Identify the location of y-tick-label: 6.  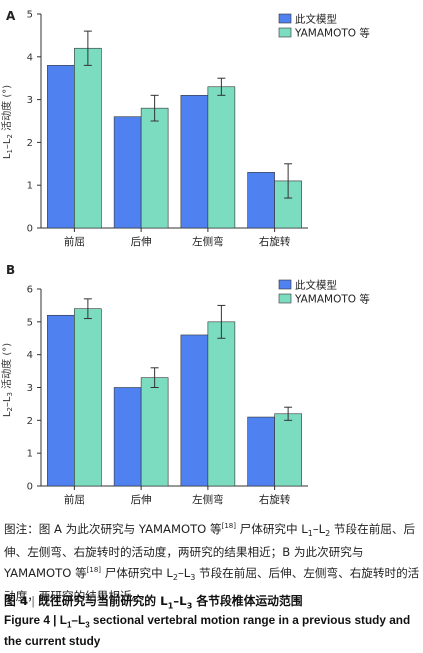
(30, 290).